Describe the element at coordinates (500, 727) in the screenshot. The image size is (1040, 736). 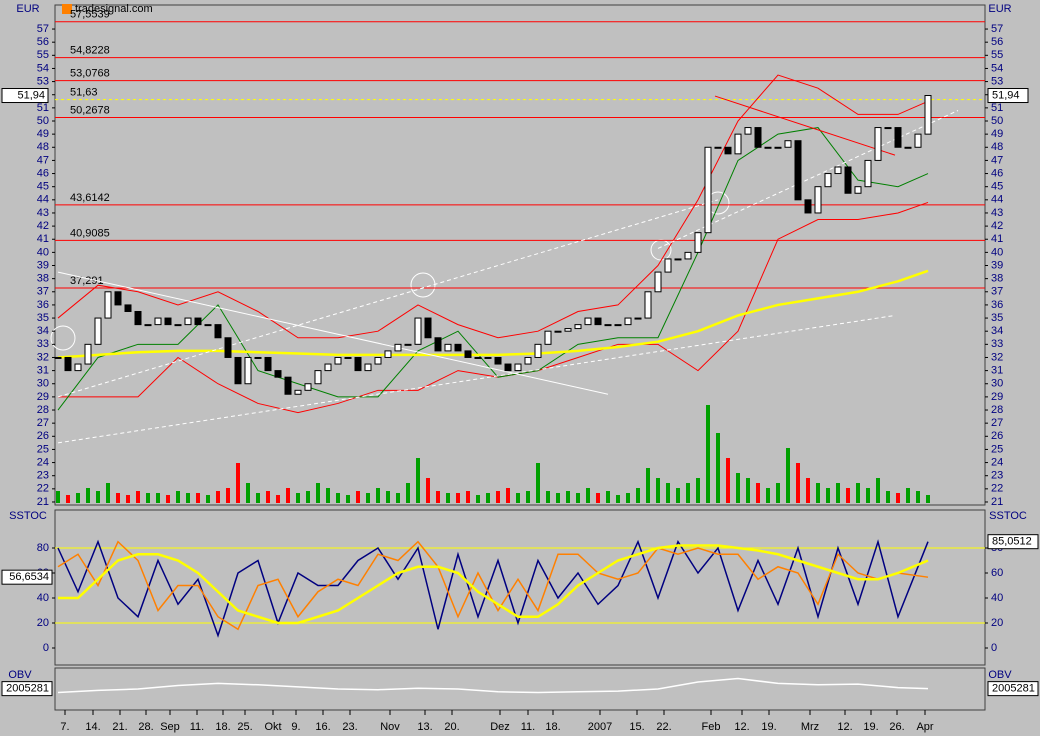
I see `x-tick-label: Dez` at that location.